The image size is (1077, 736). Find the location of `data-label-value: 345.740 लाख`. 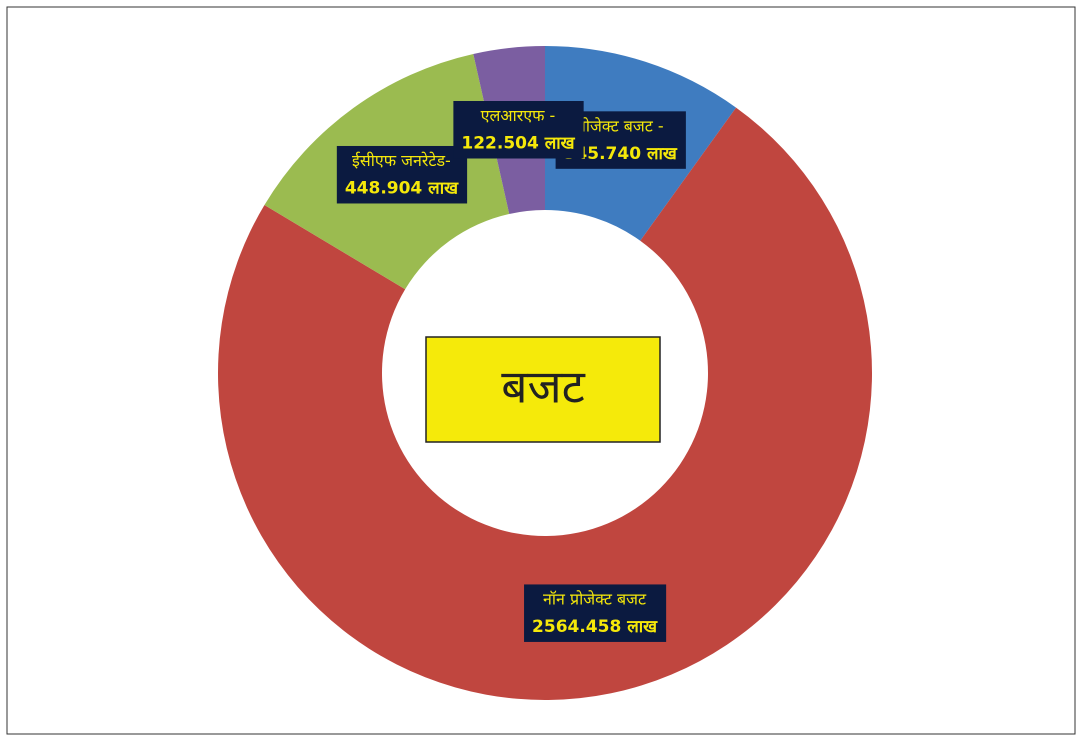

data-label-value: 345.740 लाख is located at coordinates (621, 154).